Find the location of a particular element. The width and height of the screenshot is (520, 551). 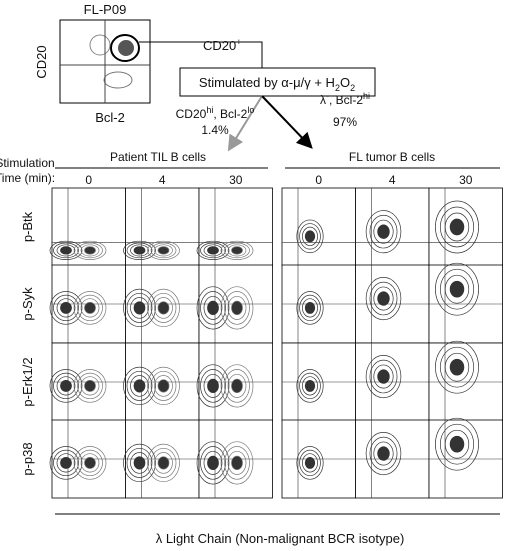

text-part: , Bcl-2 is located at coordinates (346, 100).